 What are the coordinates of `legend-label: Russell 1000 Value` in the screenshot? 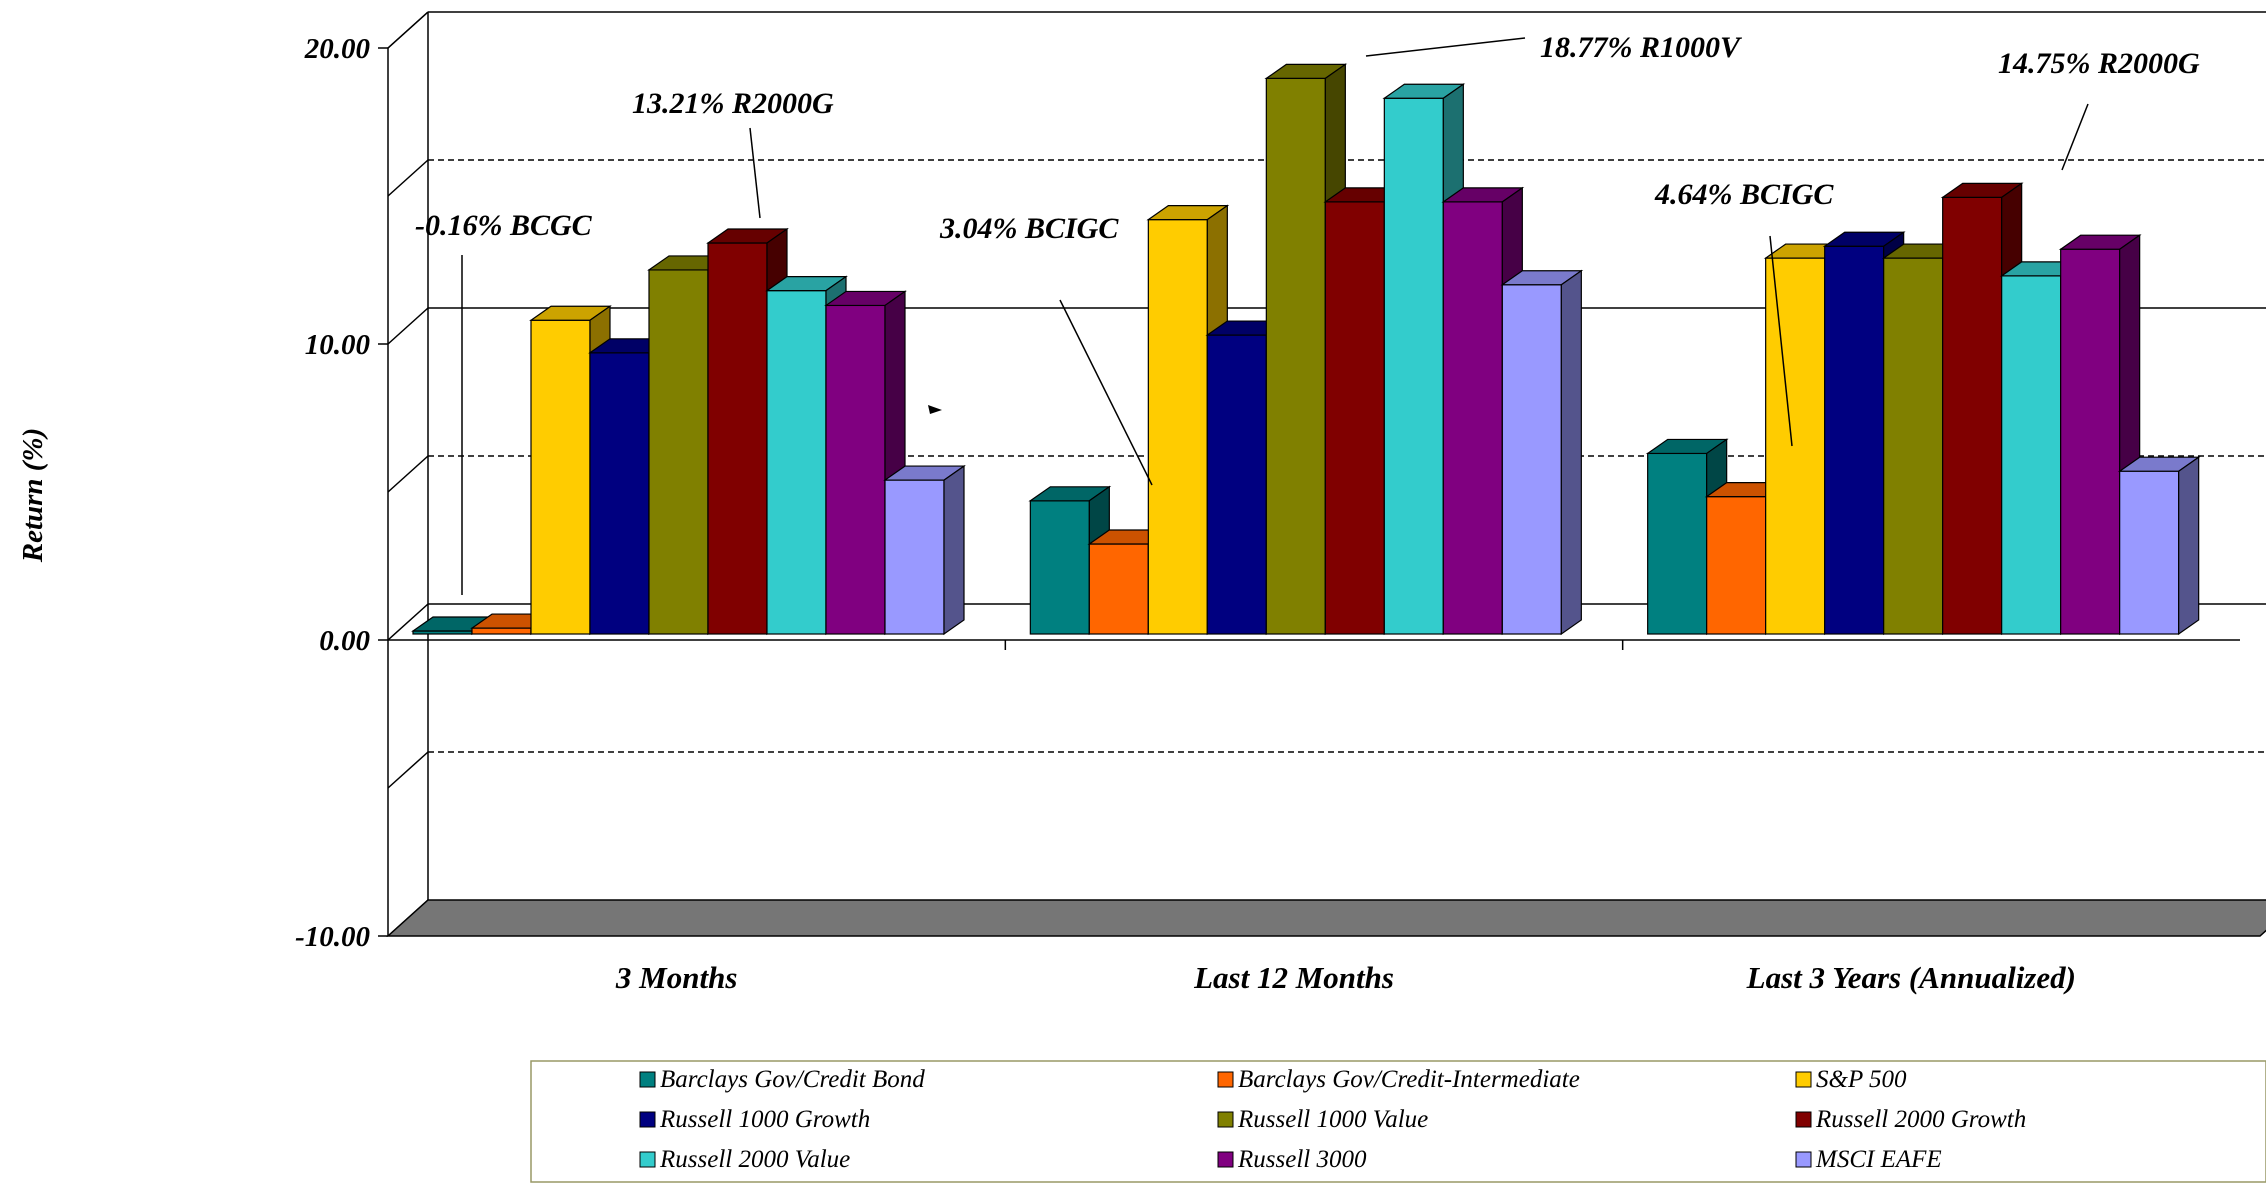 It's located at (1332, 1119).